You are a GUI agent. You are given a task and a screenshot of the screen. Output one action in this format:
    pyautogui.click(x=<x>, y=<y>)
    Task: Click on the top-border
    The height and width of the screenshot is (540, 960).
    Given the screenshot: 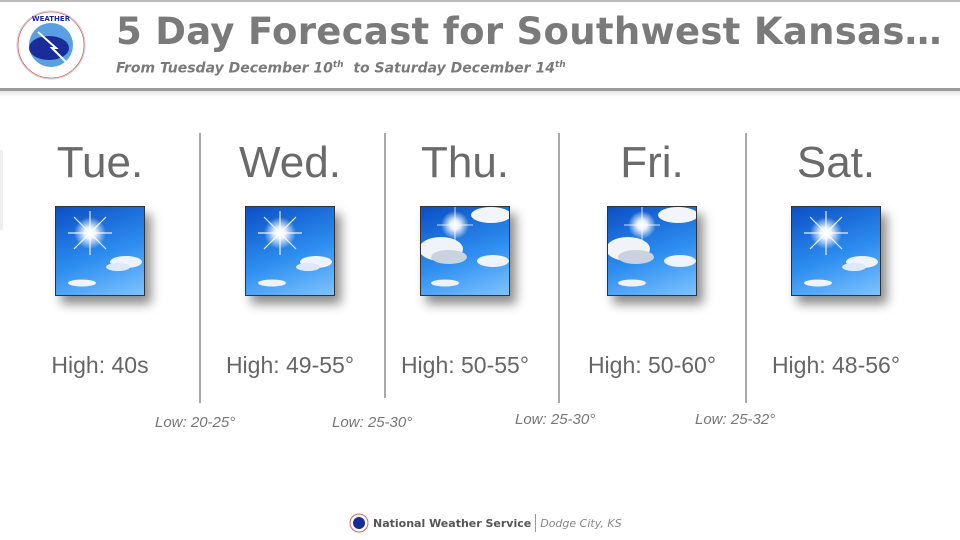 What is the action you would take?
    pyautogui.click(x=480, y=1)
    